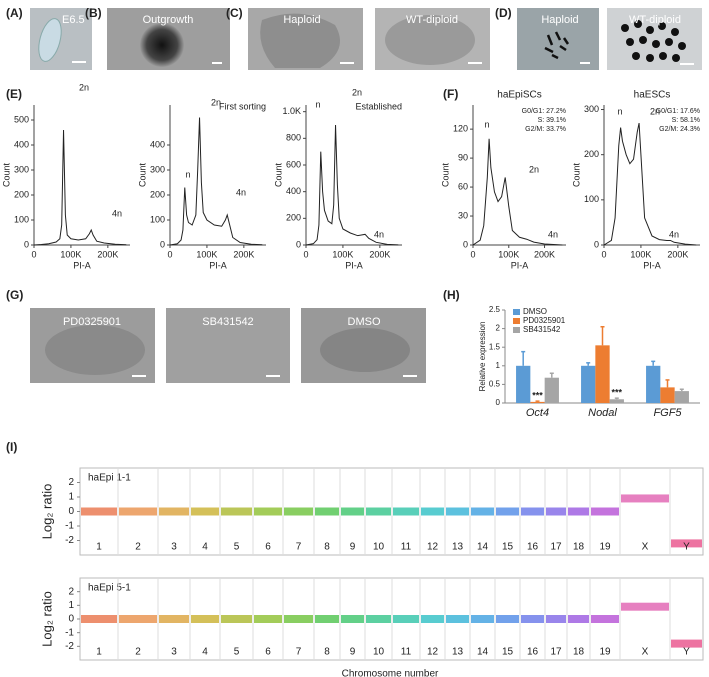 Image resolution: width=709 pixels, height=677 pixels. Describe the element at coordinates (379, 547) in the screenshot. I see `chromosome-label: 10` at that location.